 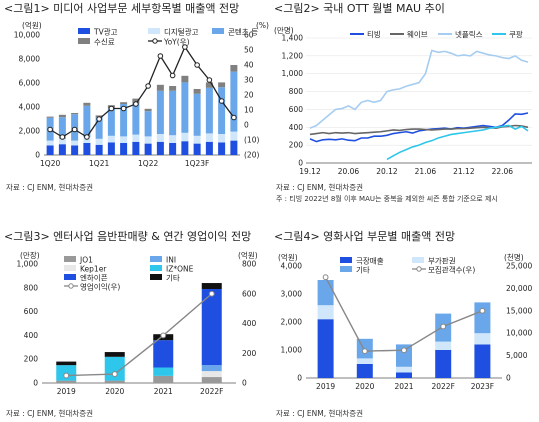 I want to click on y2-tick-label: 20, so click(x=249, y=95).